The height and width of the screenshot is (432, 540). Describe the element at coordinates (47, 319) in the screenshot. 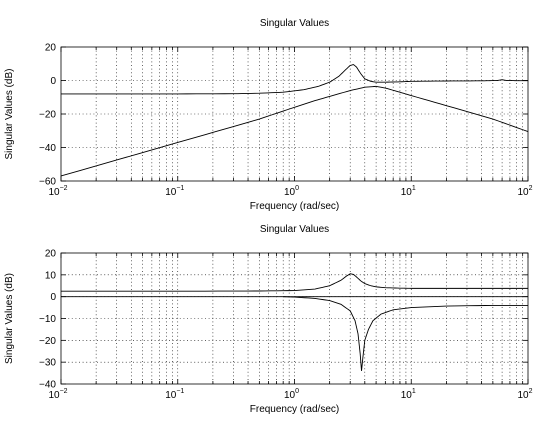

I see `y-tick-label: −10` at that location.